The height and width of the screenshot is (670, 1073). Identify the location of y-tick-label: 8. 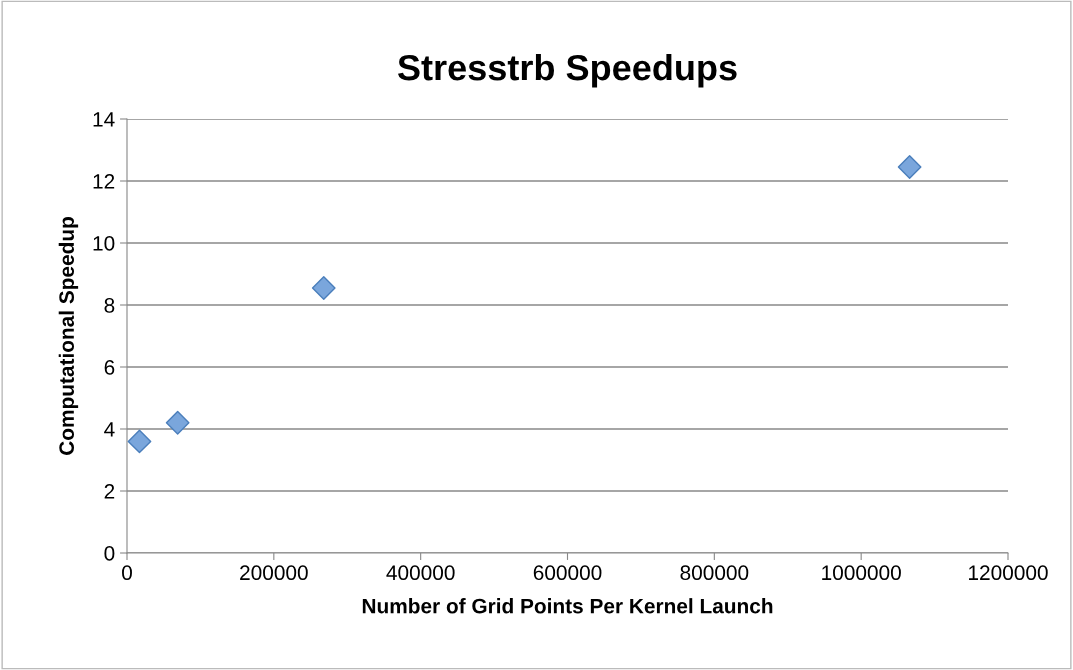
(109, 305).